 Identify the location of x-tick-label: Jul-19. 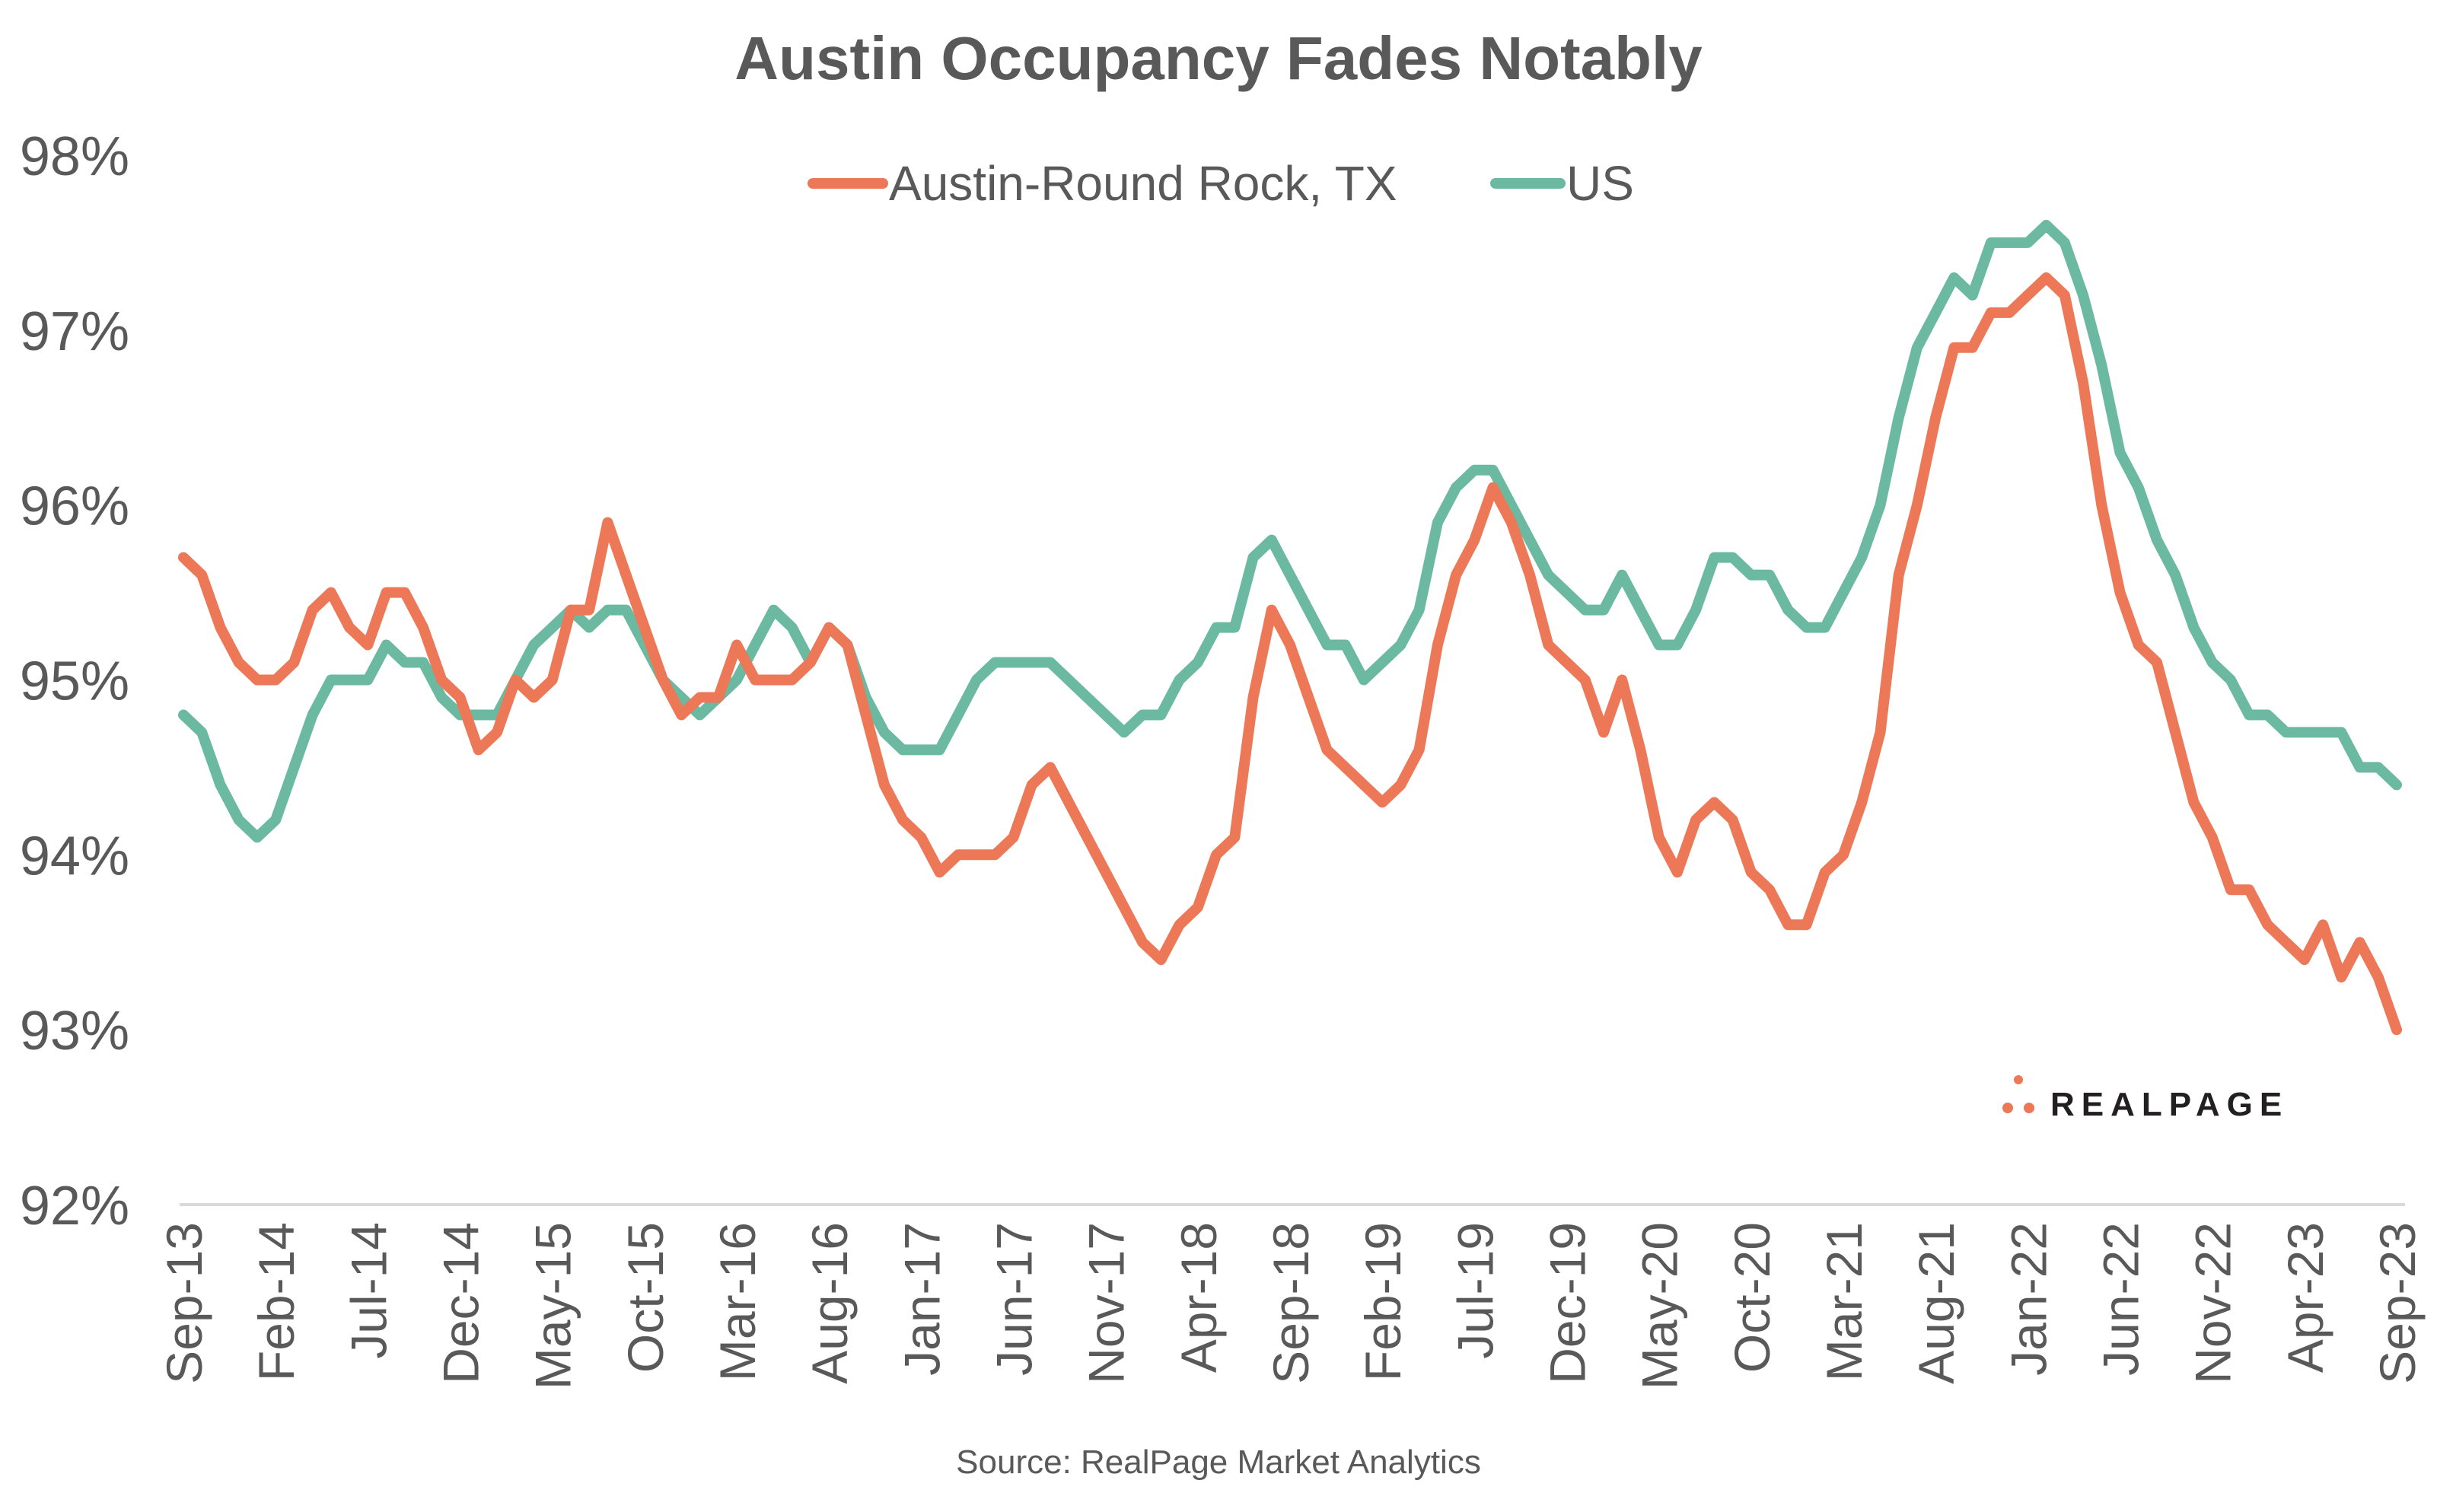
(1475, 1290).